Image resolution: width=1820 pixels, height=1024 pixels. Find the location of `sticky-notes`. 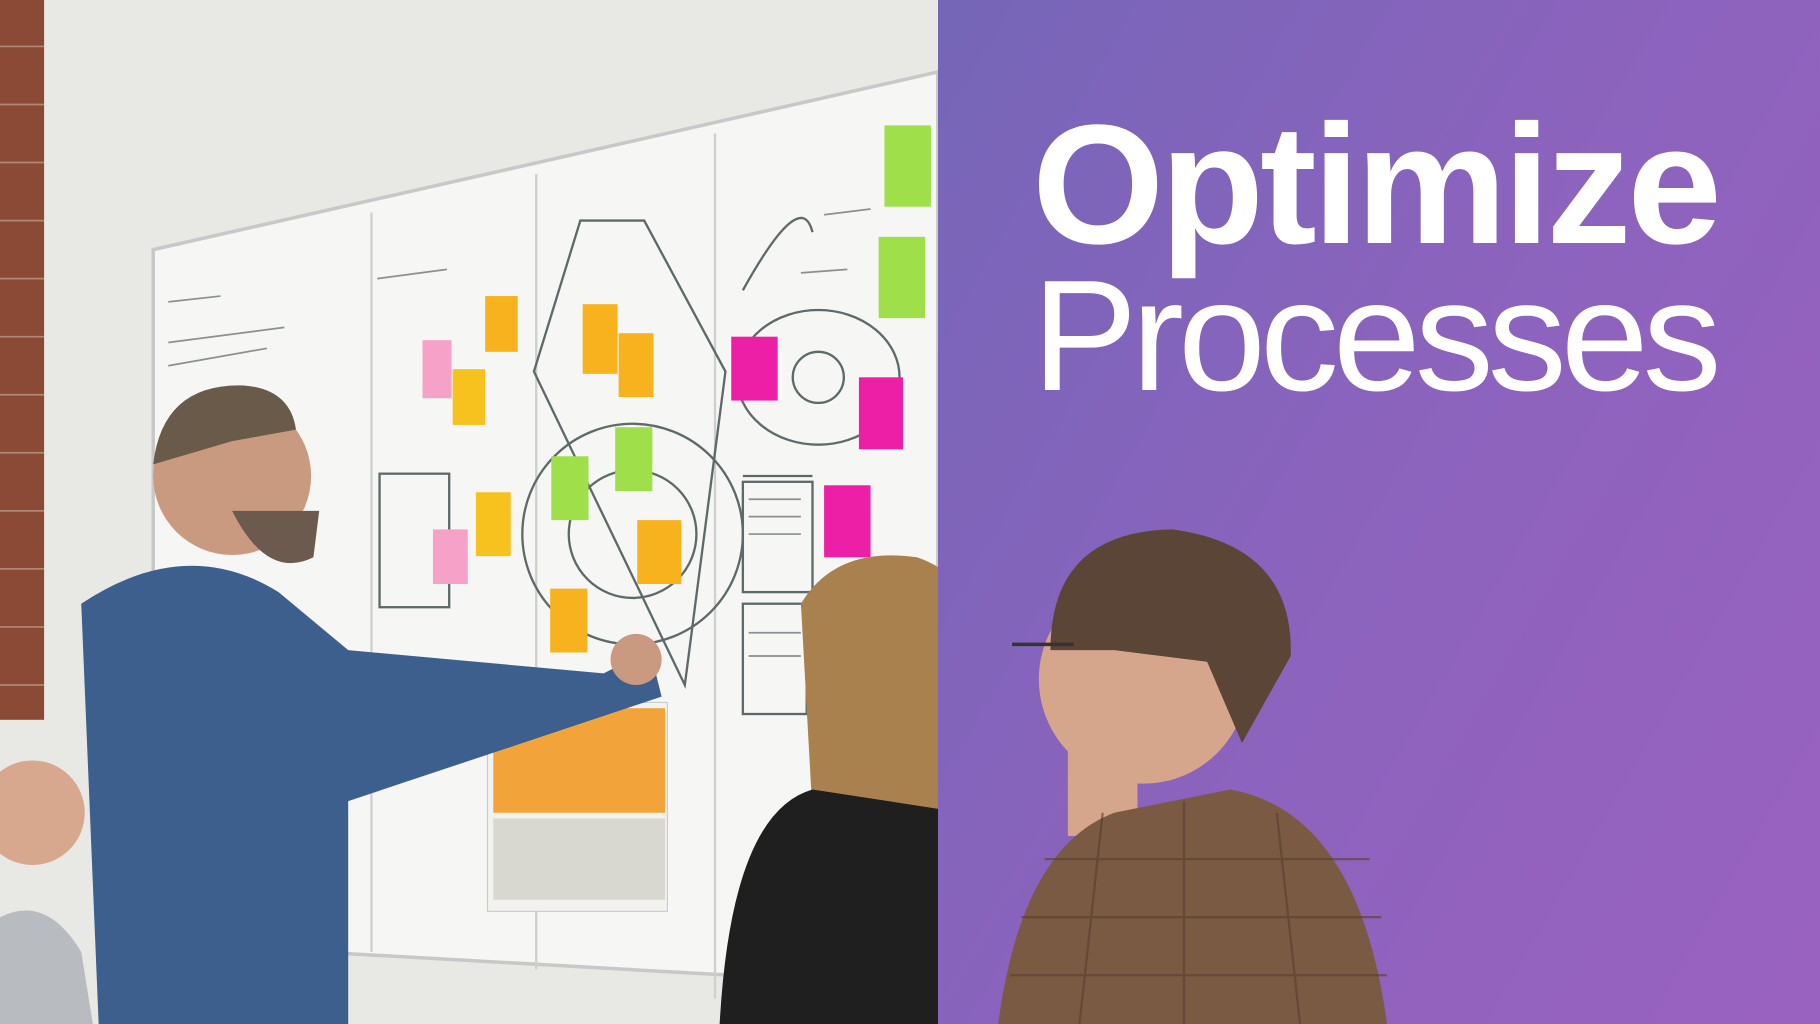

sticky-notes is located at coordinates (676, 389).